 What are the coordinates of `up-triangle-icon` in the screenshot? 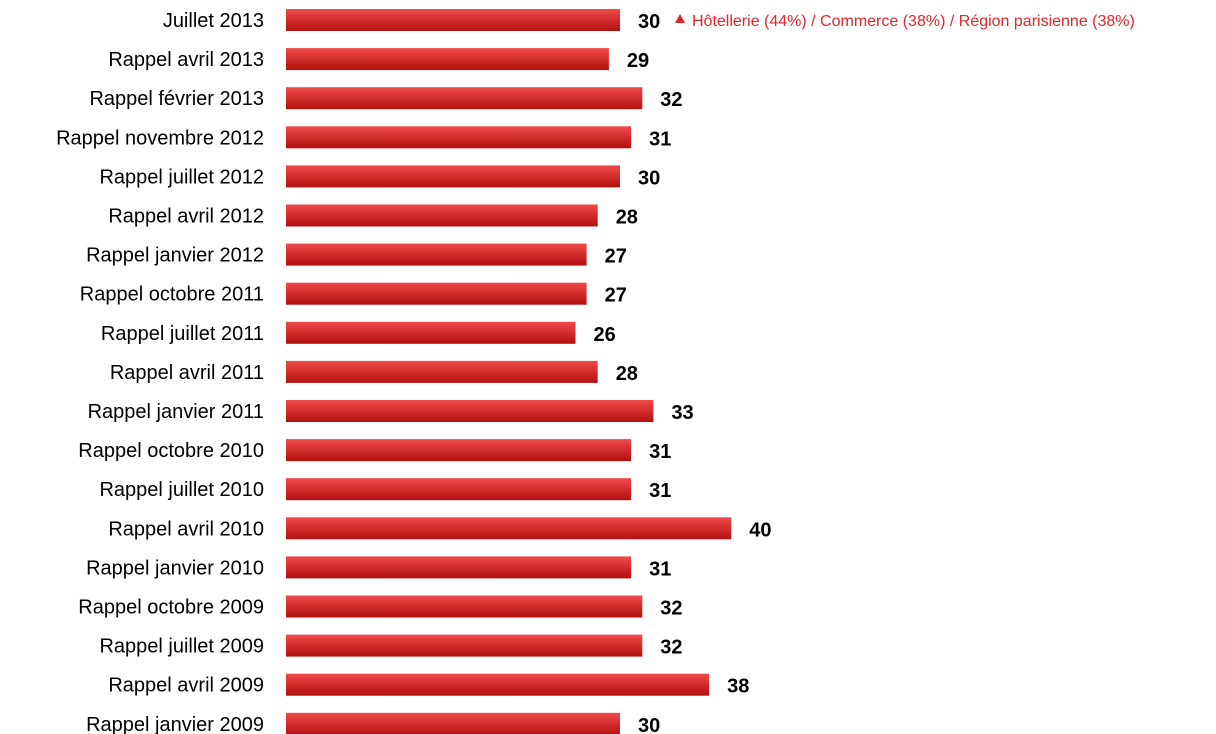 It's located at (680, 18).